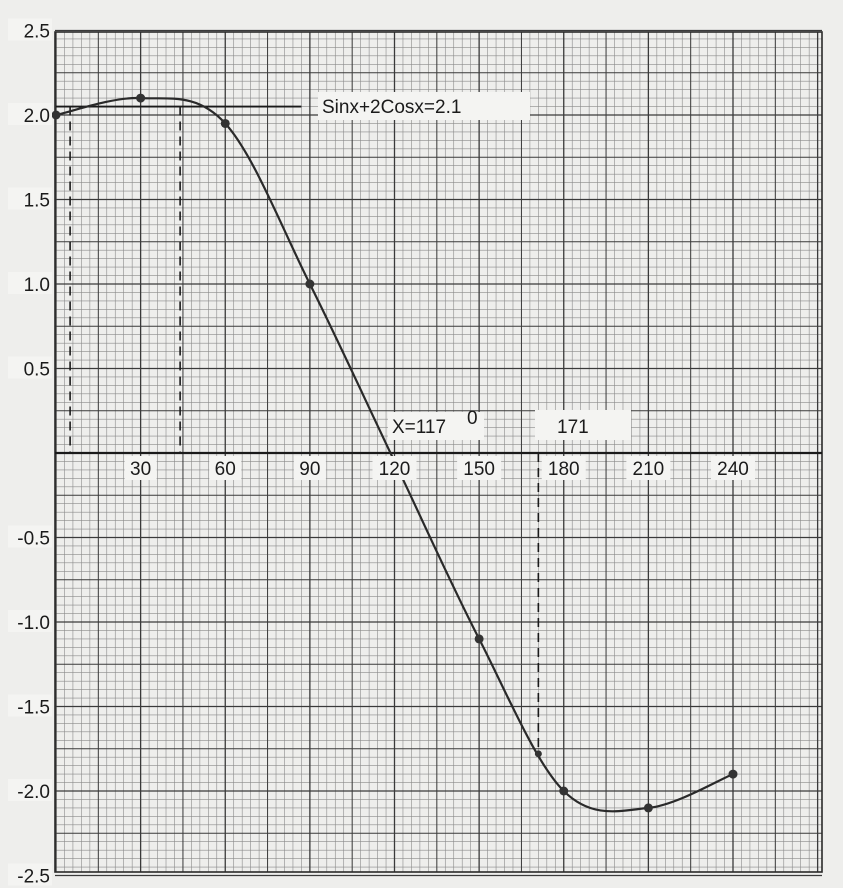  What do you see at coordinates (439, 468) in the screenshot?
I see `x-tick-labels: 30 60 90 120 150 180 210 240` at bounding box center [439, 468].